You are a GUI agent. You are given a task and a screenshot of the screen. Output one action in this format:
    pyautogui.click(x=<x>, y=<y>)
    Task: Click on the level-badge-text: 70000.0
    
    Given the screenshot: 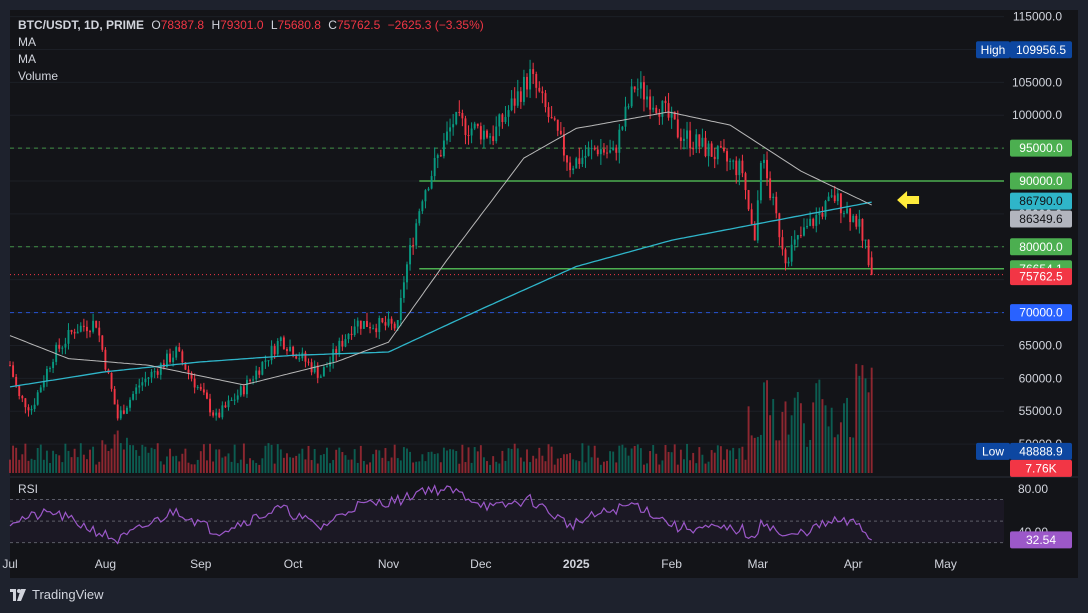 What is the action you would take?
    pyautogui.click(x=1041, y=313)
    